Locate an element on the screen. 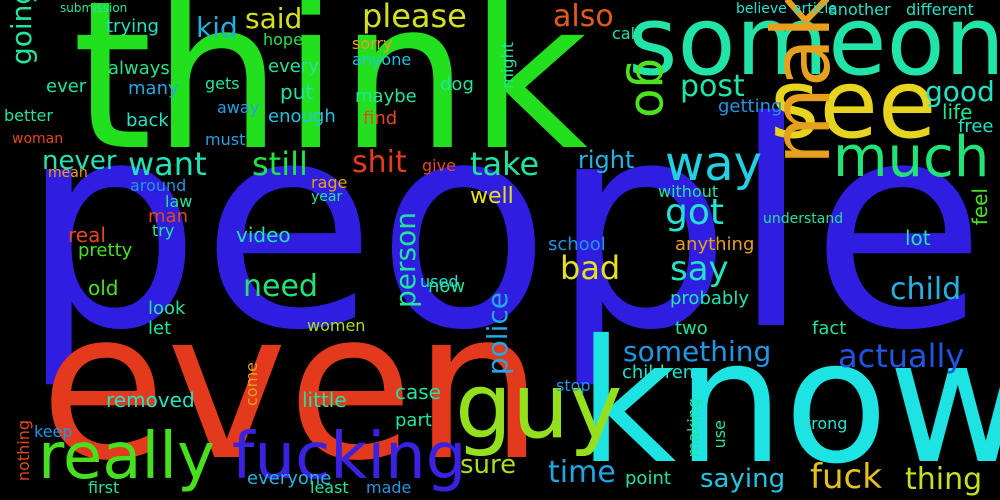  word-believe: believe is located at coordinates (761, 9).